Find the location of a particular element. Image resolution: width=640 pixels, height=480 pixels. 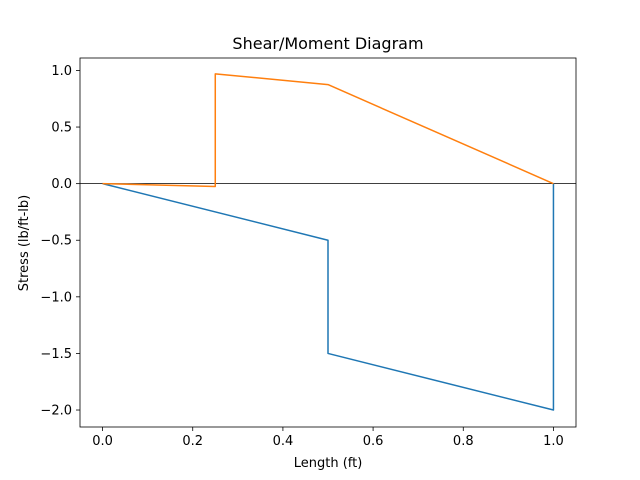

y-tick-label-5: 0.5 is located at coordinates (61, 128).